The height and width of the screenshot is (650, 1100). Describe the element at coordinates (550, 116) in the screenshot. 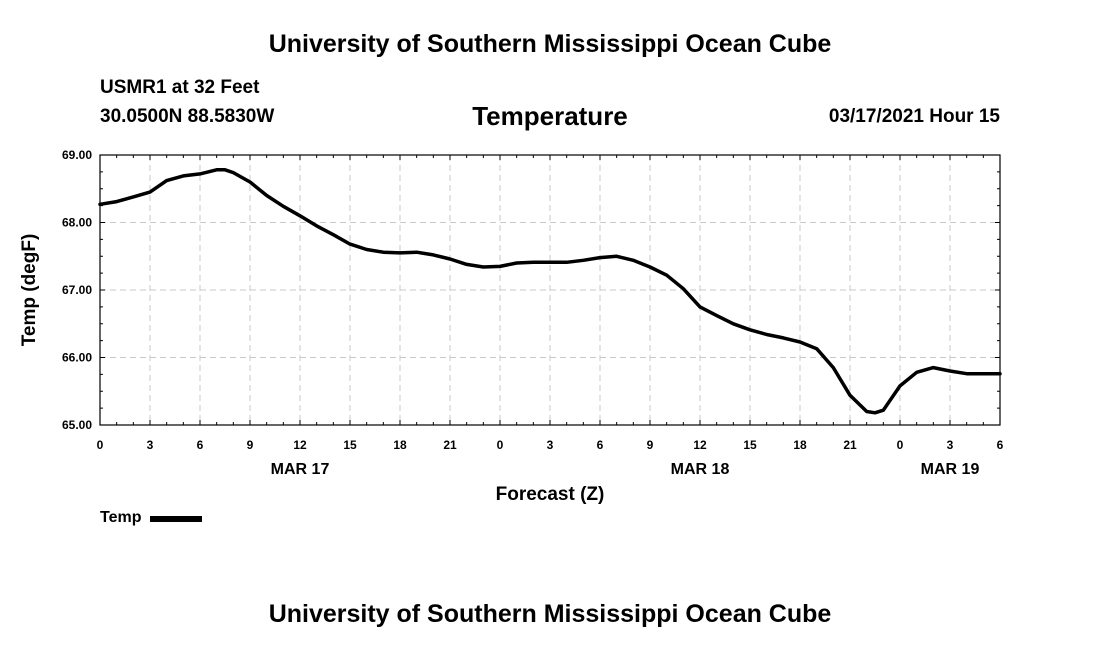

I see `chart-title: Temperature` at that location.